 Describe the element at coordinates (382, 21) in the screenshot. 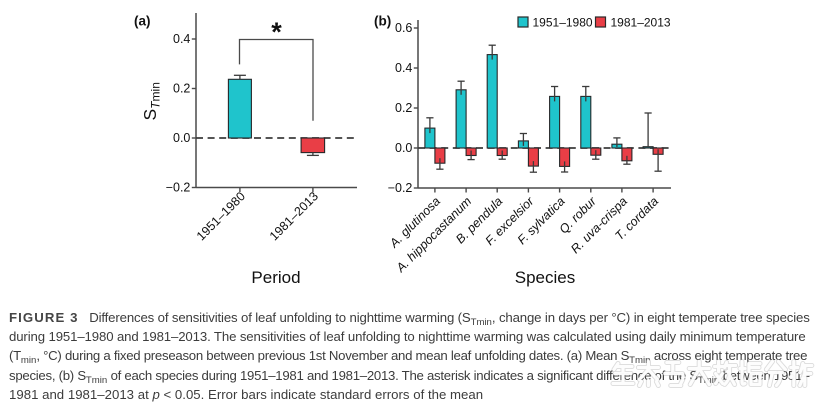

I see `svg-text: (b)` at that location.